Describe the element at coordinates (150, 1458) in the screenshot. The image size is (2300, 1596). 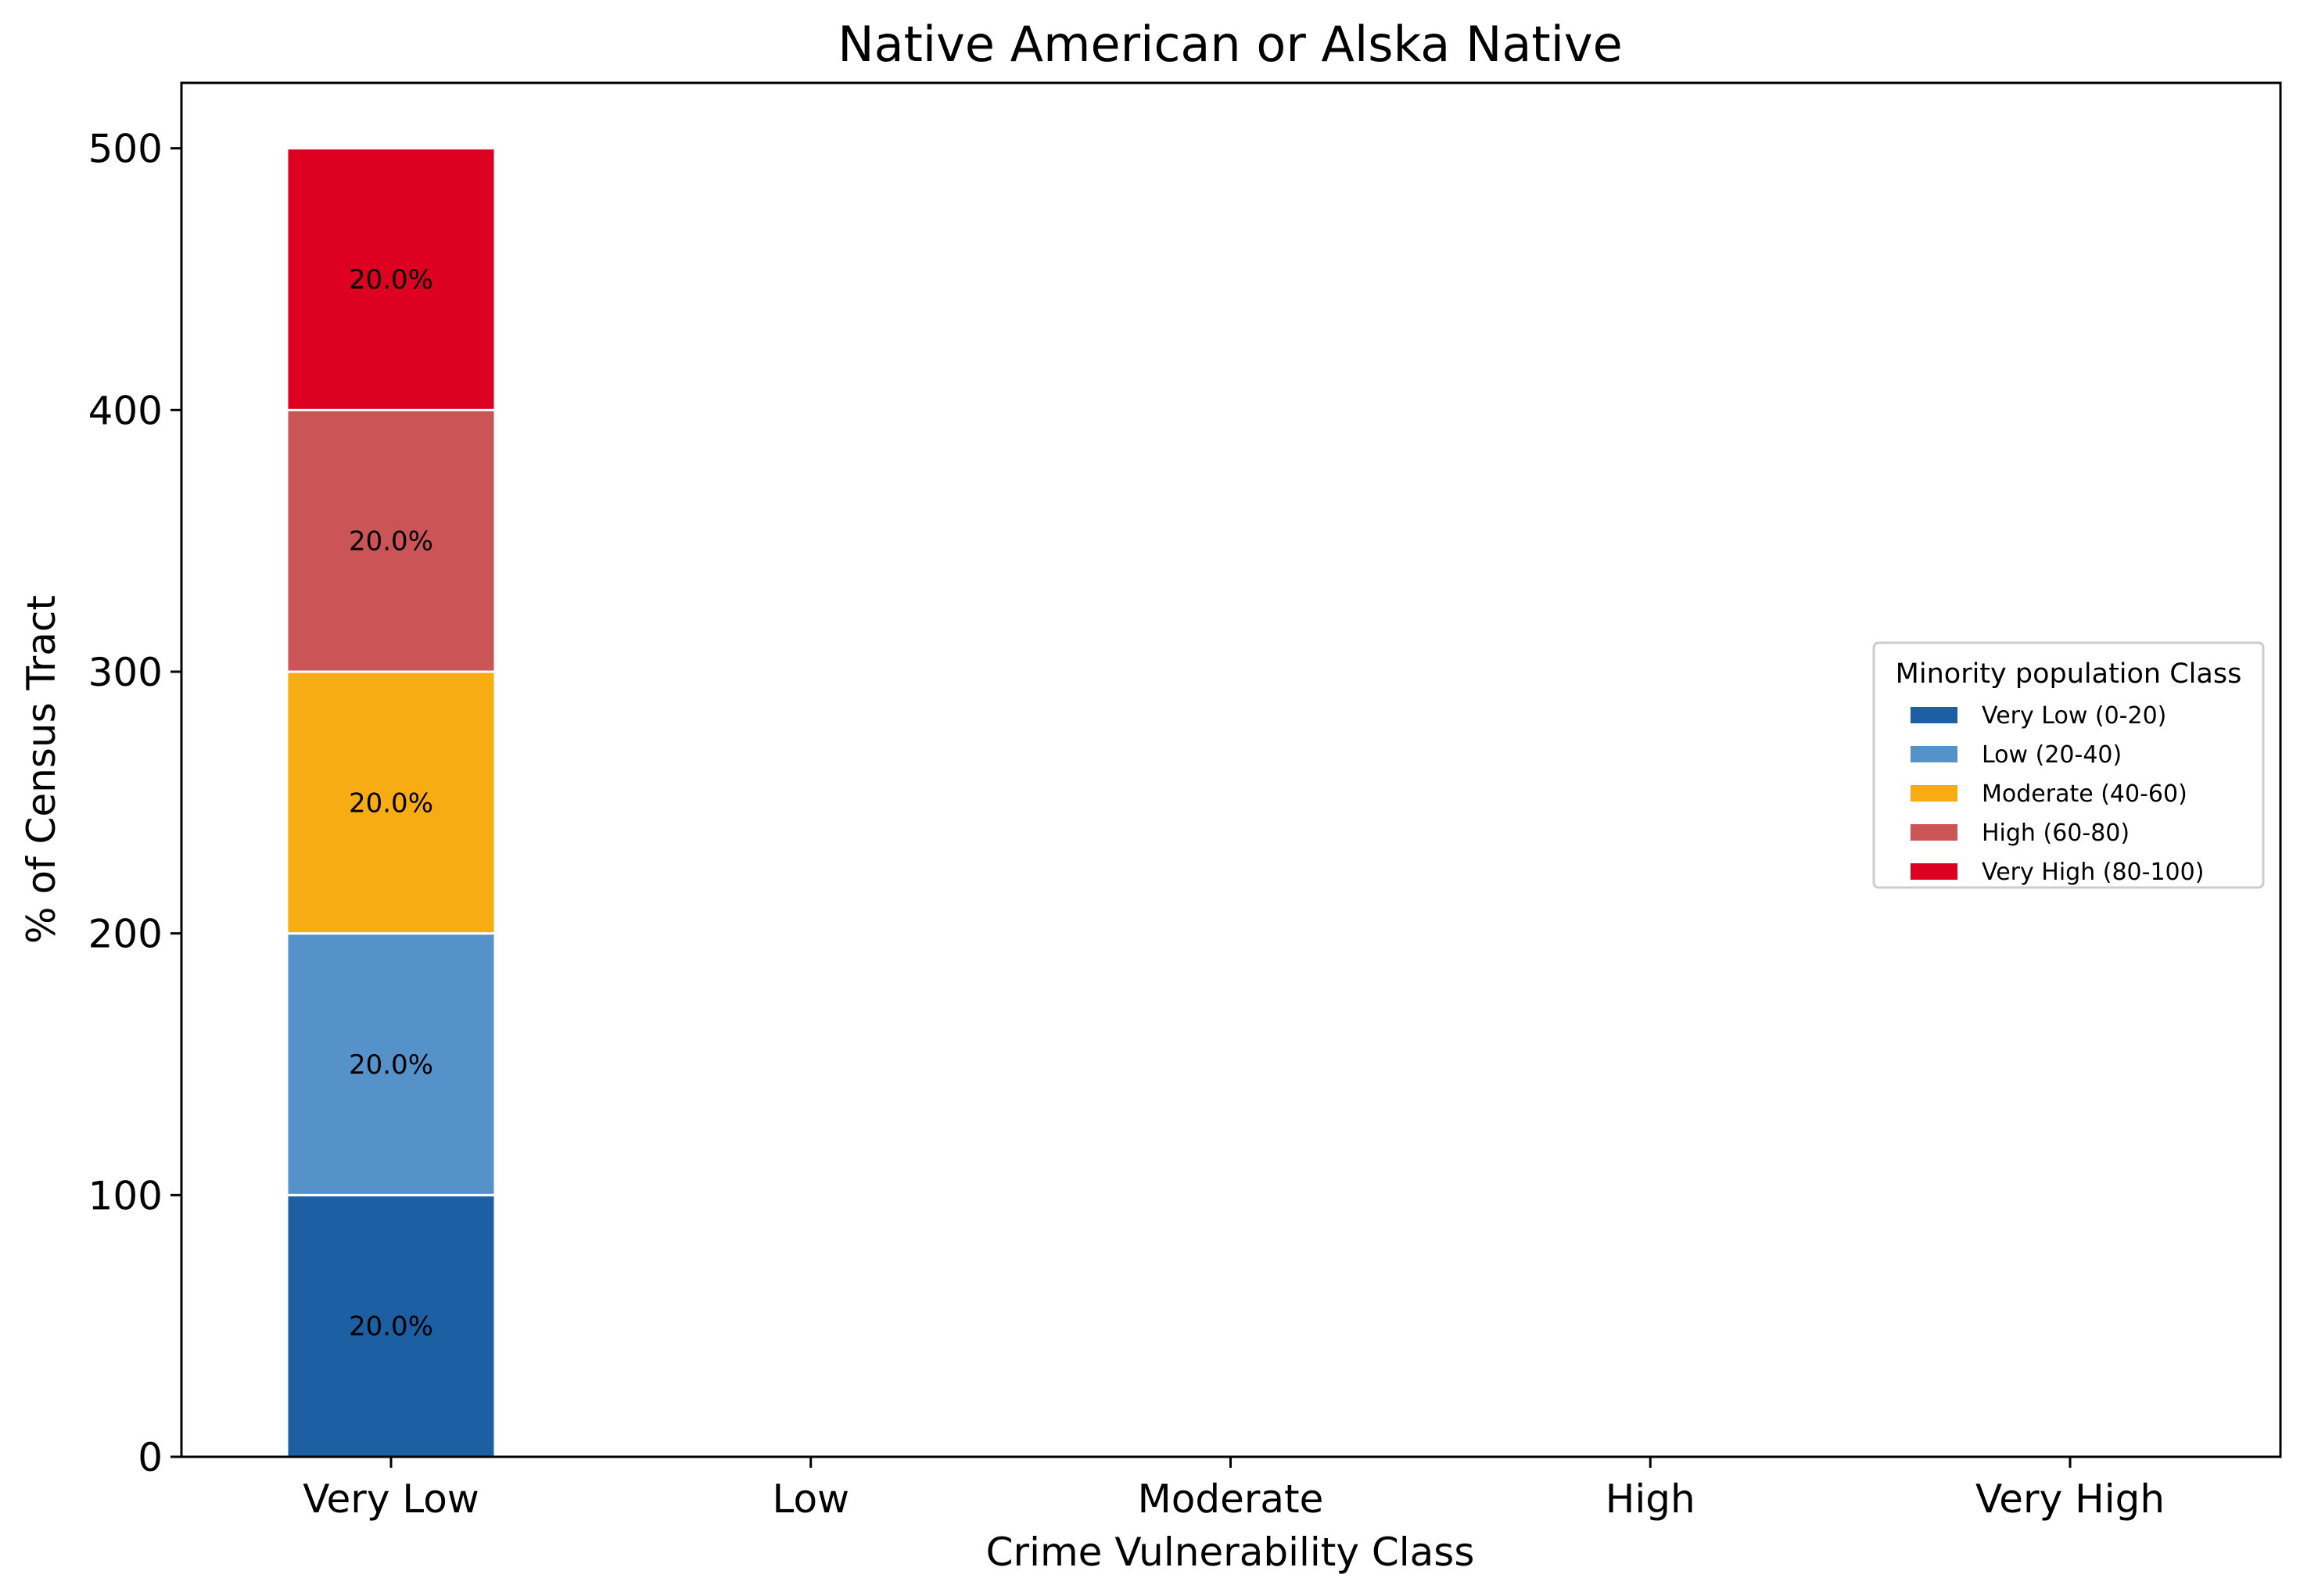
I see `y-tick-label: 0` at that location.